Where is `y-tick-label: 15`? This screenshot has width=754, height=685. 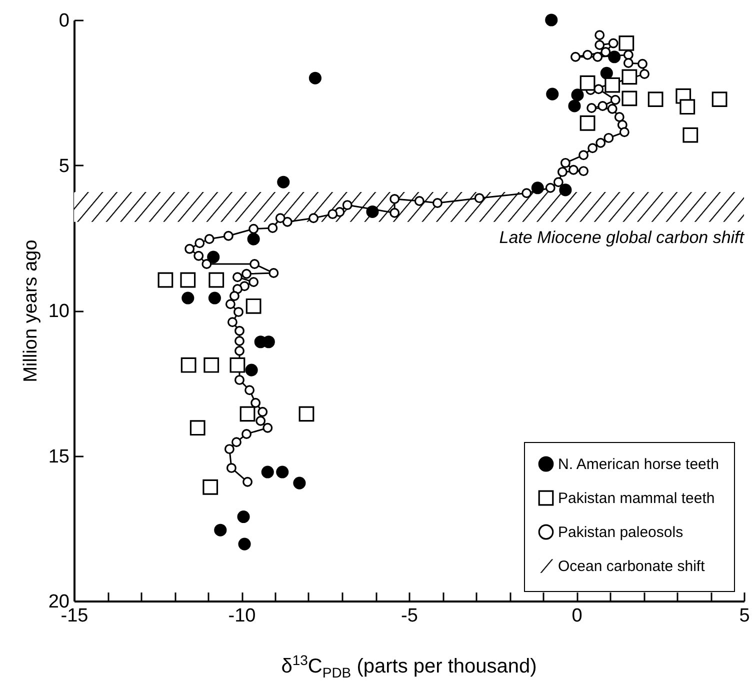 y-tick-label: 15 is located at coordinates (59, 457).